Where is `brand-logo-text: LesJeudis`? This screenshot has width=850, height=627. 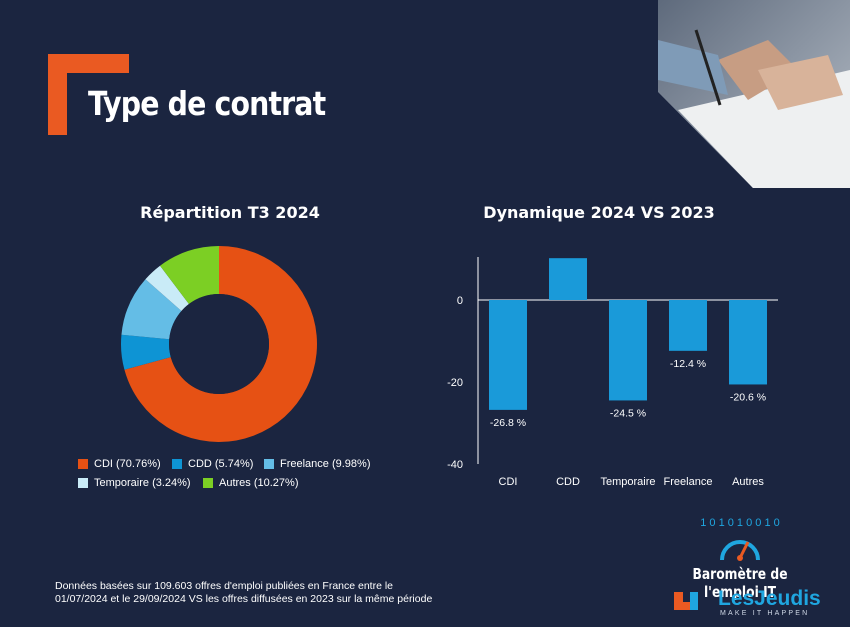 brand-logo-text: LesJeudis is located at coordinates (769, 598).